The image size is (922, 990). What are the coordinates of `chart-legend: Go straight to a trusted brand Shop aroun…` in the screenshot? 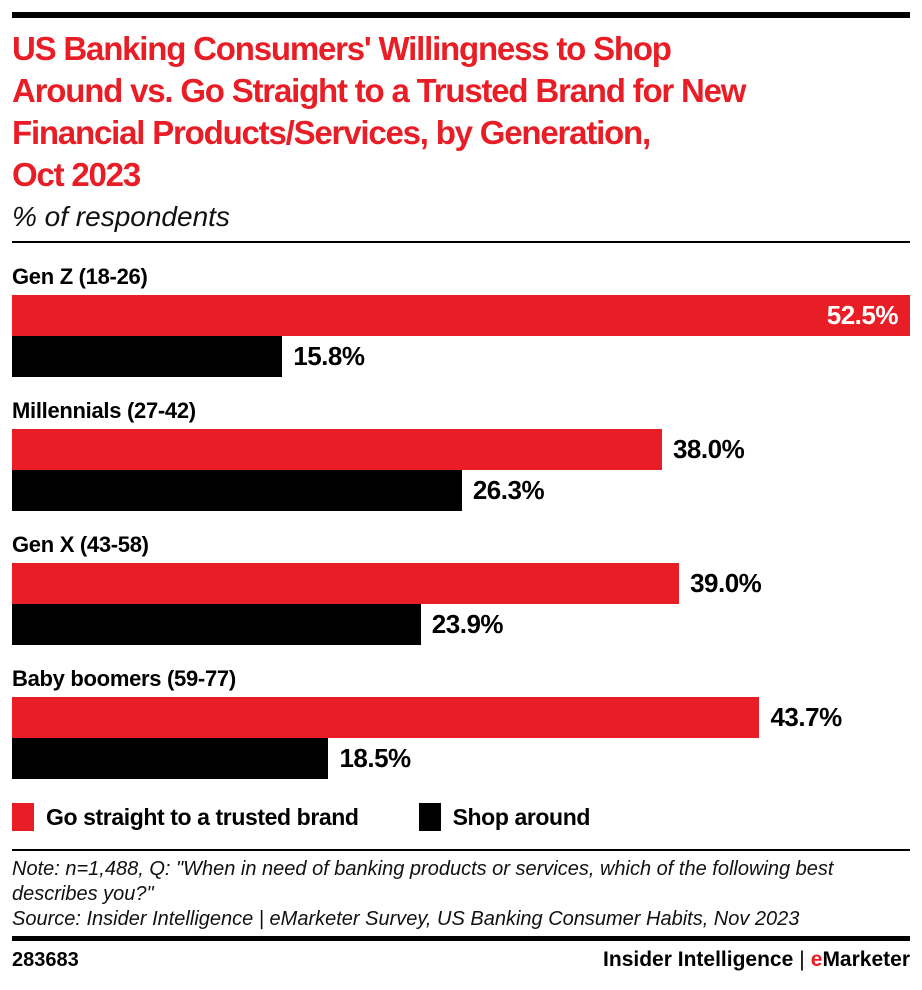 It's located at (461, 817).